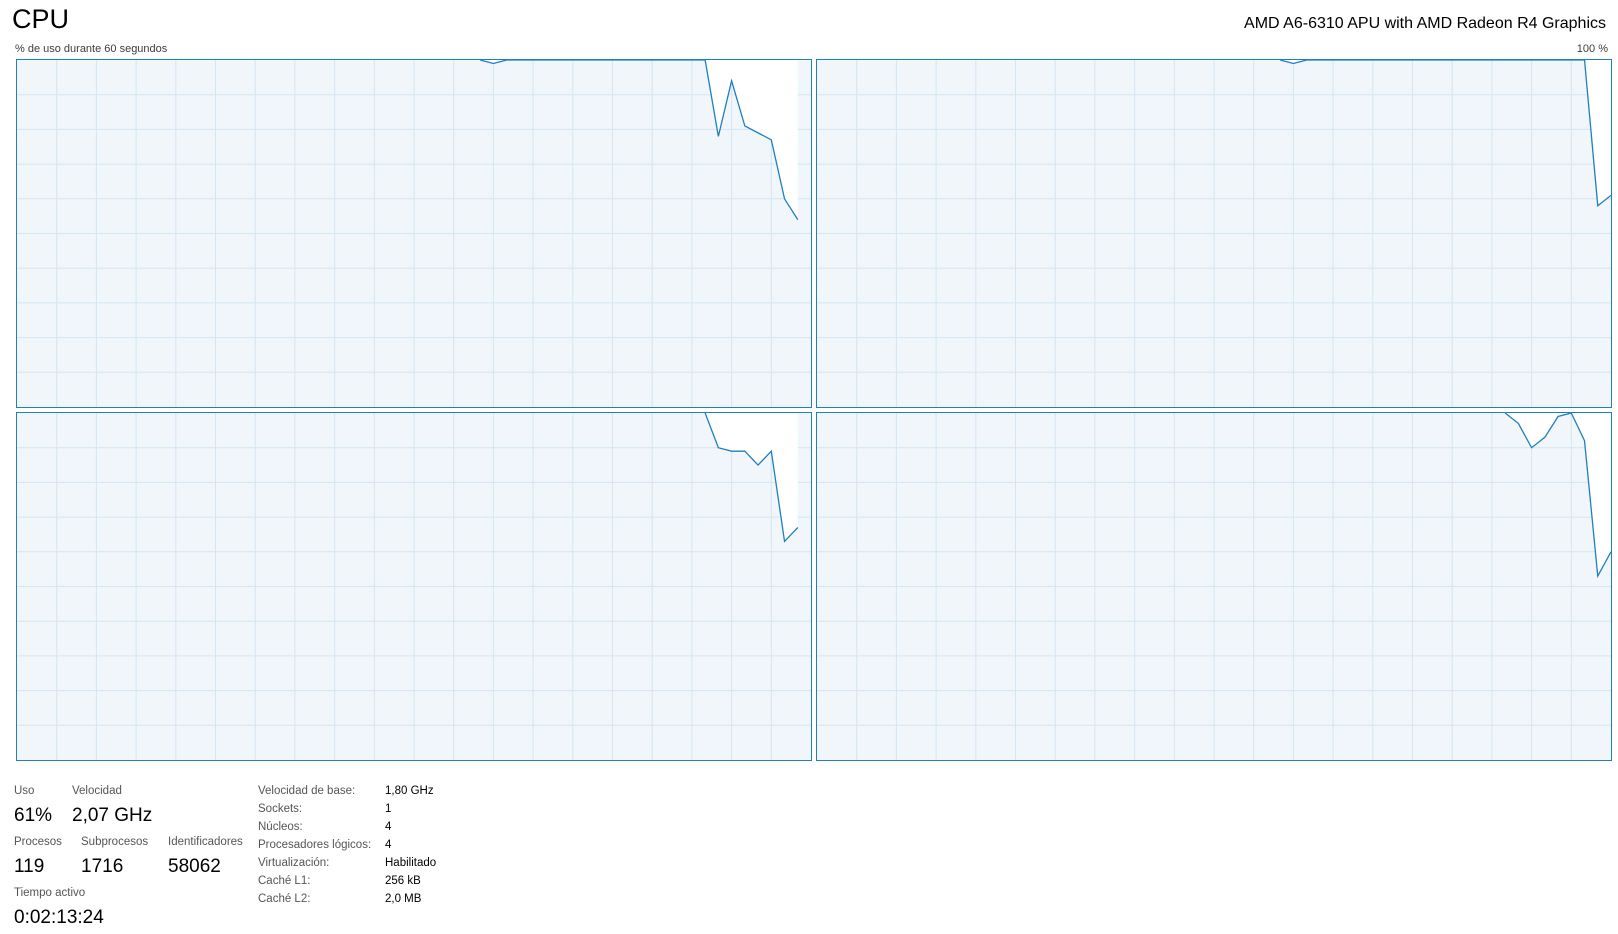 The width and height of the screenshot is (1618, 934). I want to click on usage-value: 61%, so click(33, 815).